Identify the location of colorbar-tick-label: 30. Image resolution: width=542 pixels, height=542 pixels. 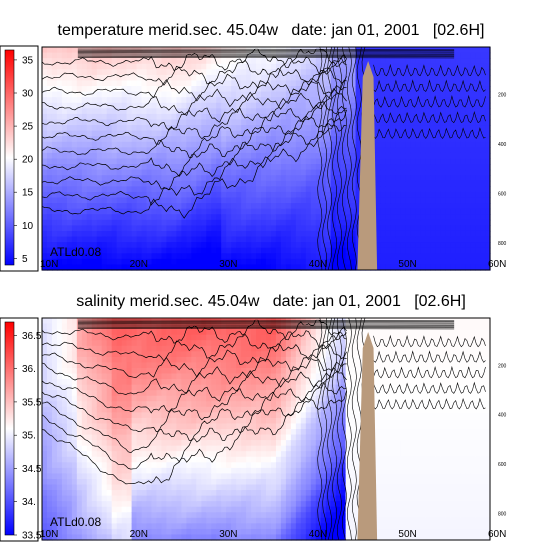
(28, 94).